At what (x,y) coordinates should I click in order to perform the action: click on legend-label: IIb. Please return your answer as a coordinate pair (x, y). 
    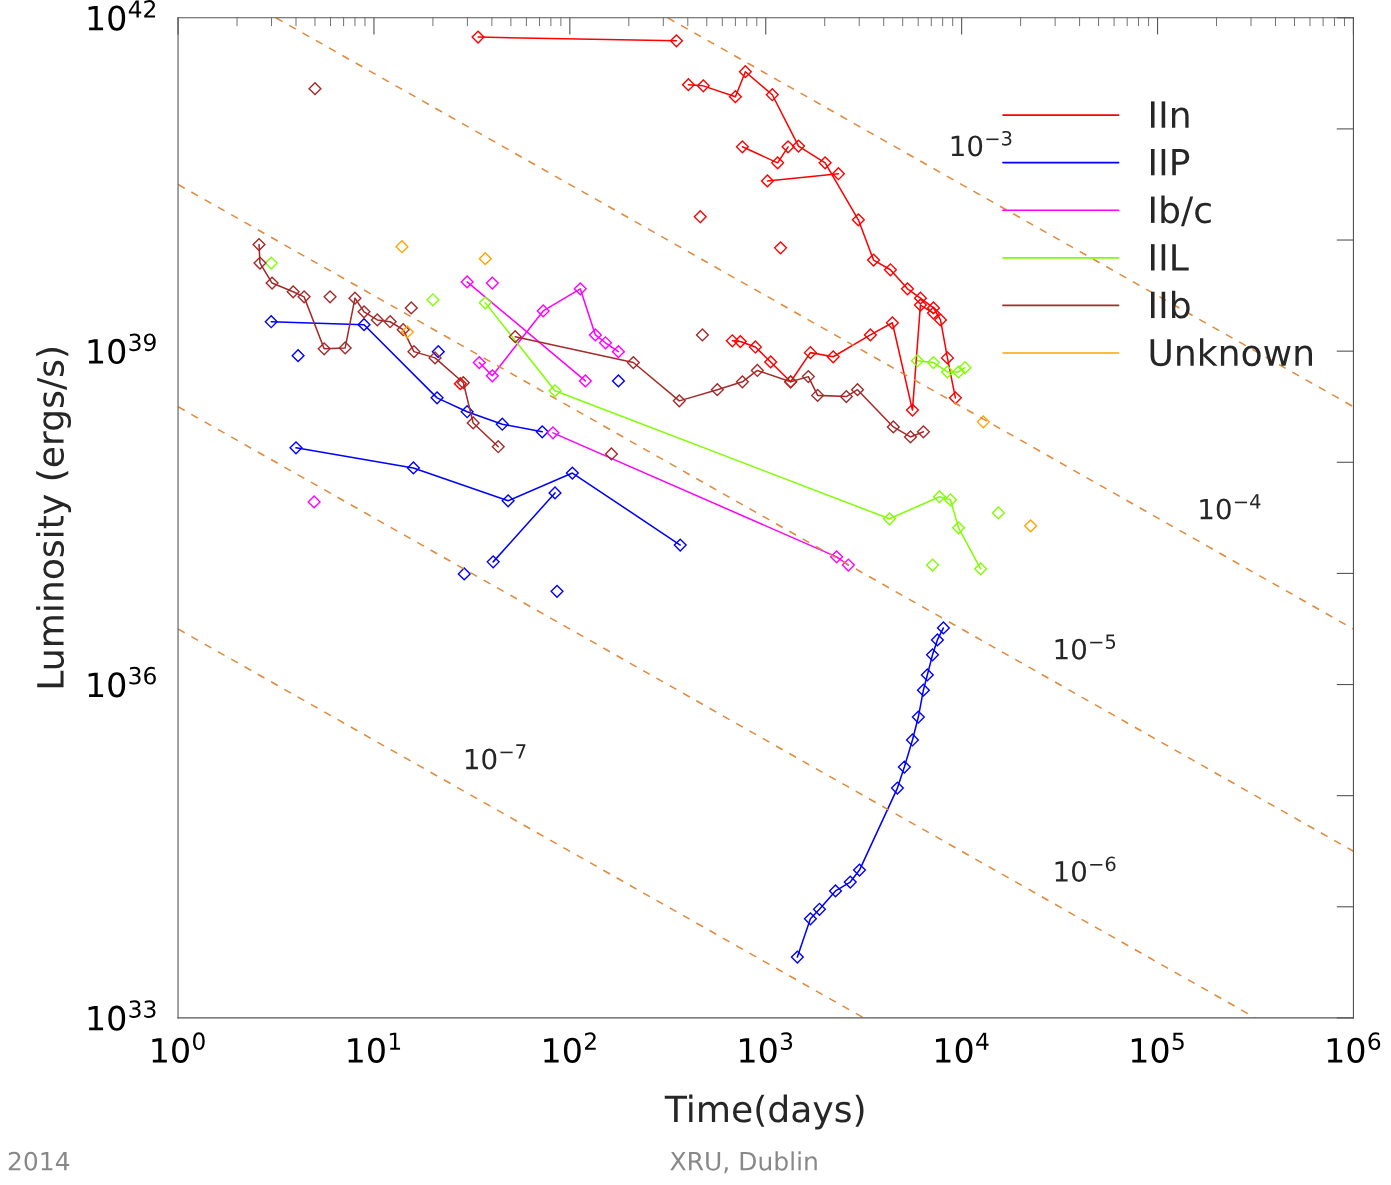
    Looking at the image, I should click on (1170, 304).